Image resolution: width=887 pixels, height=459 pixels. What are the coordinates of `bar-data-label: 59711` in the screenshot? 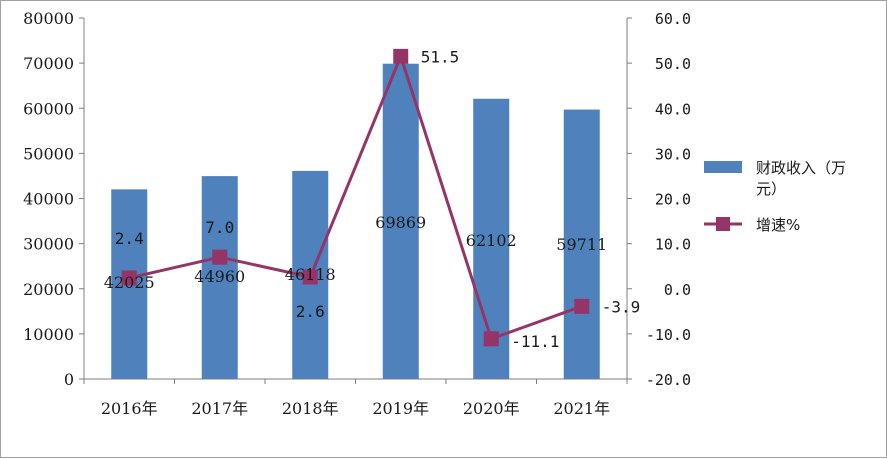 It's located at (581, 244).